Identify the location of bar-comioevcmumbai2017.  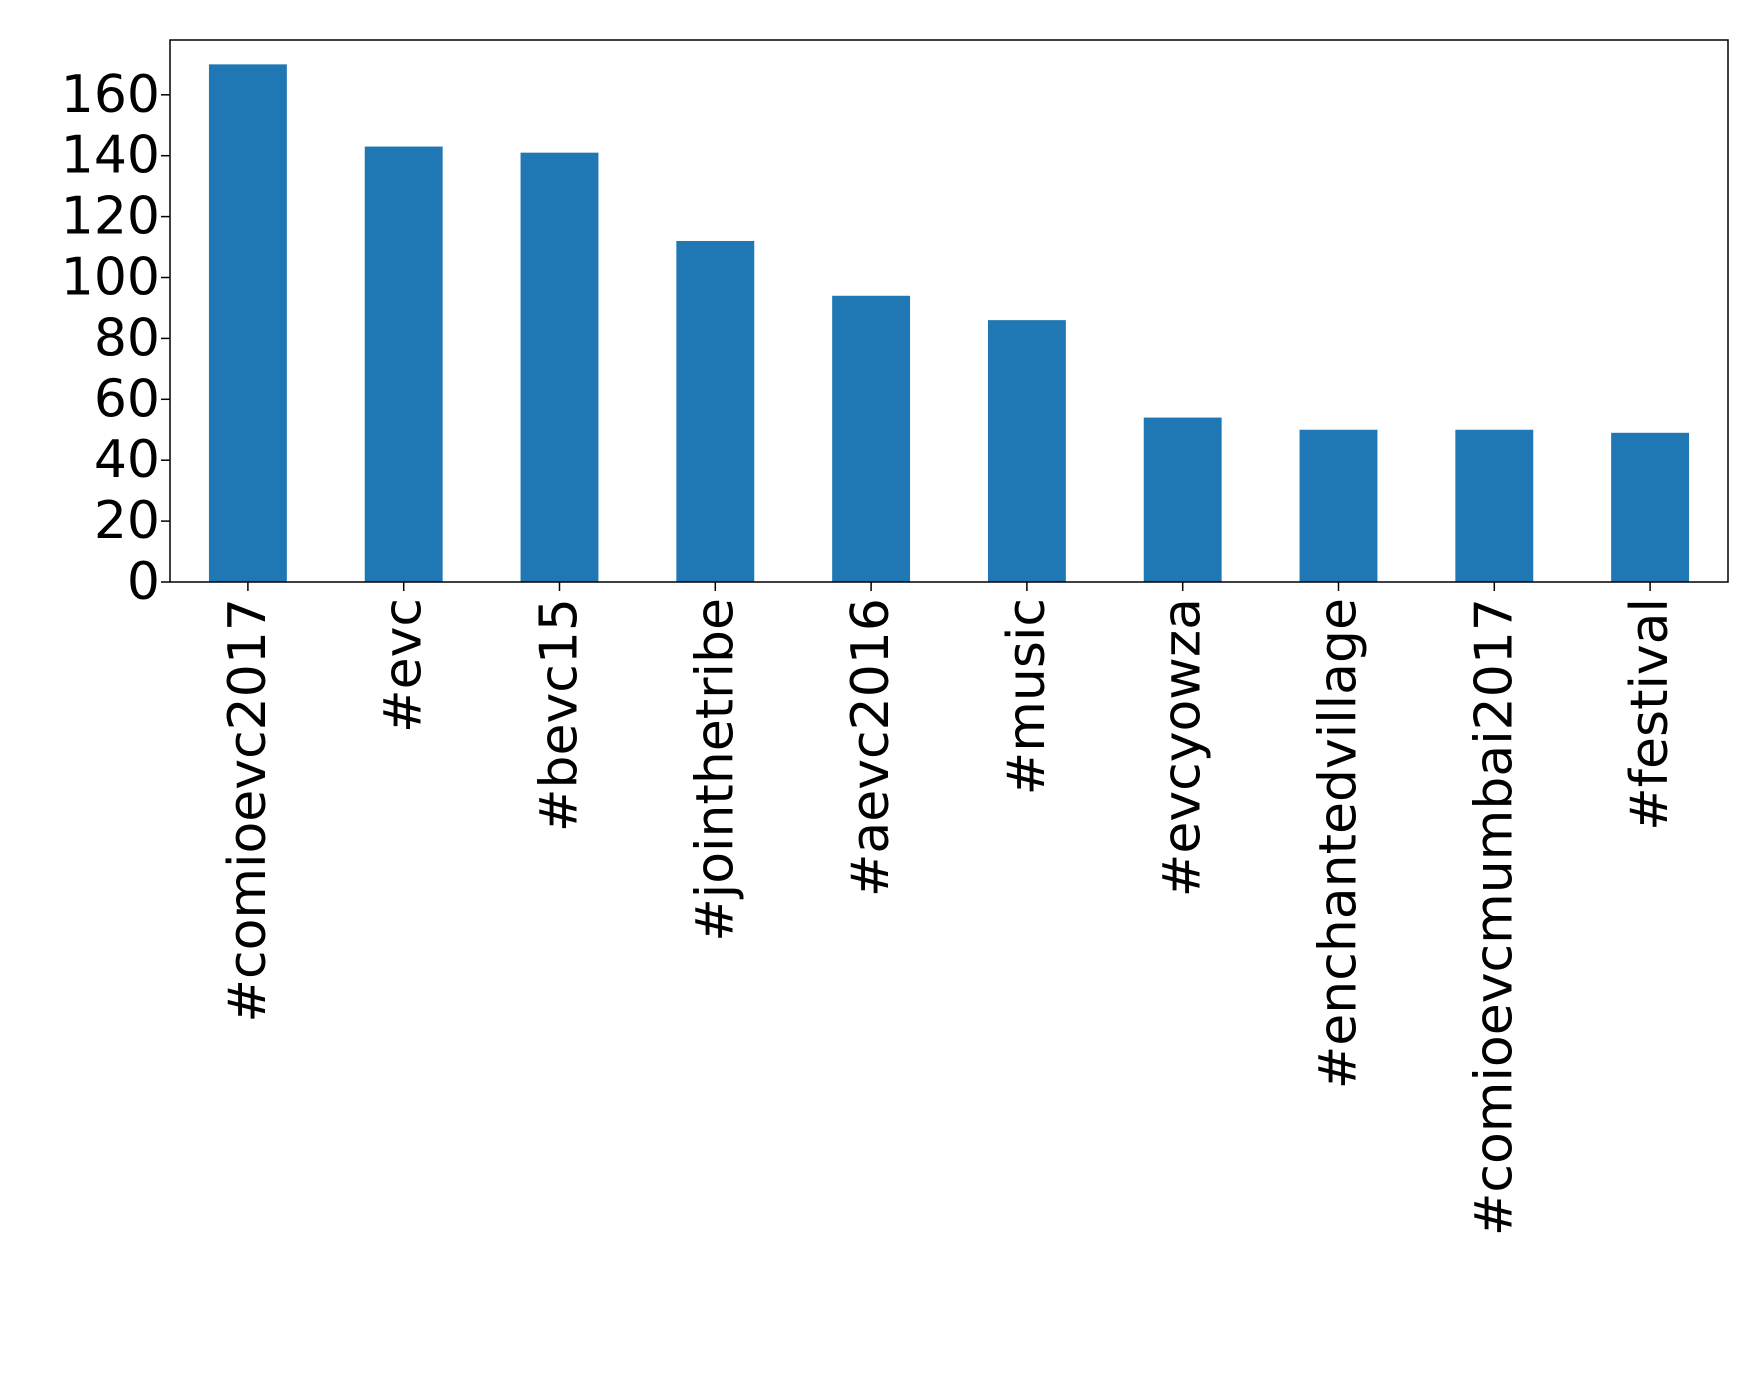
(1494, 505).